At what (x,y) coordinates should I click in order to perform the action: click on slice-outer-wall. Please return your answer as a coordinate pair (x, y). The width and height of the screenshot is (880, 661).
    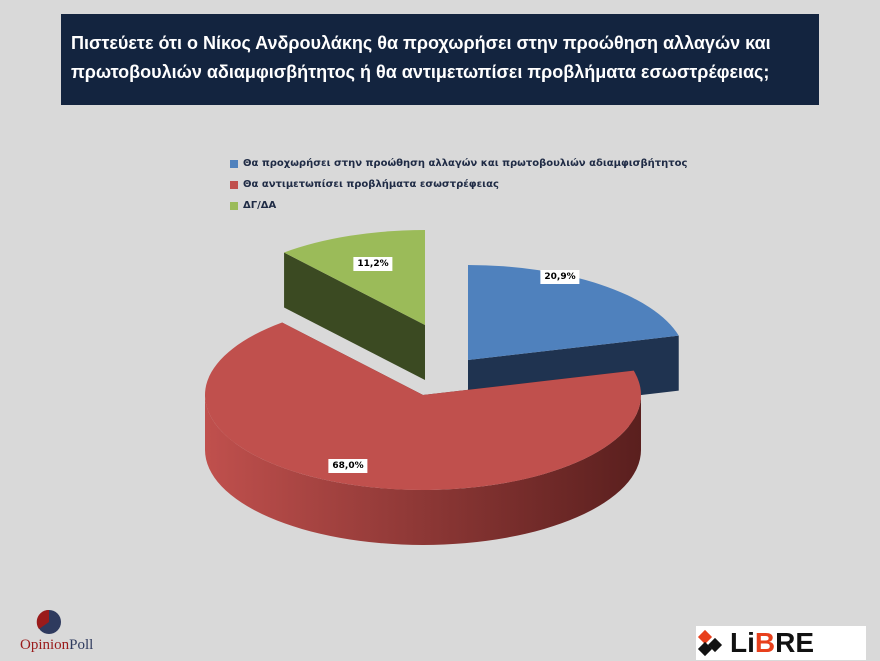
    Looking at the image, I should click on (423, 470).